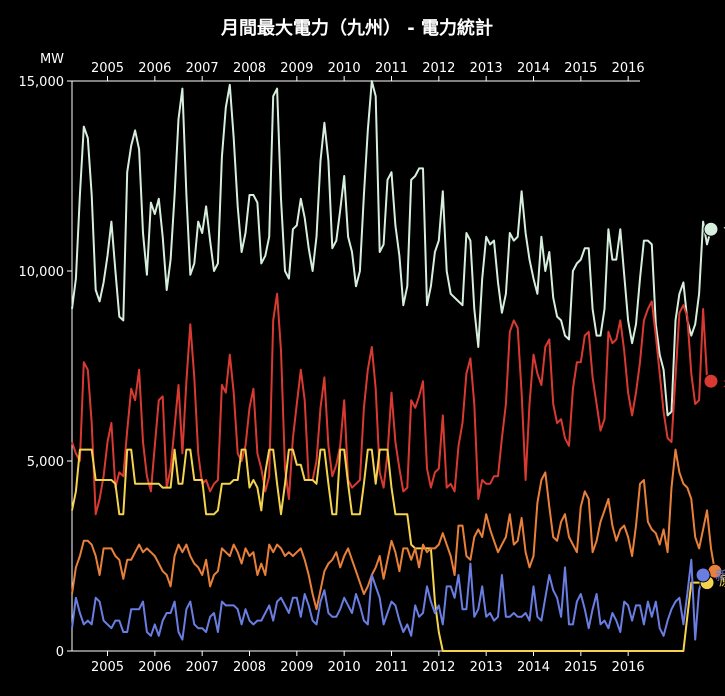  Describe the element at coordinates (438, 667) in the screenshot. I see `x-tick-label-bottom: 2012` at that location.